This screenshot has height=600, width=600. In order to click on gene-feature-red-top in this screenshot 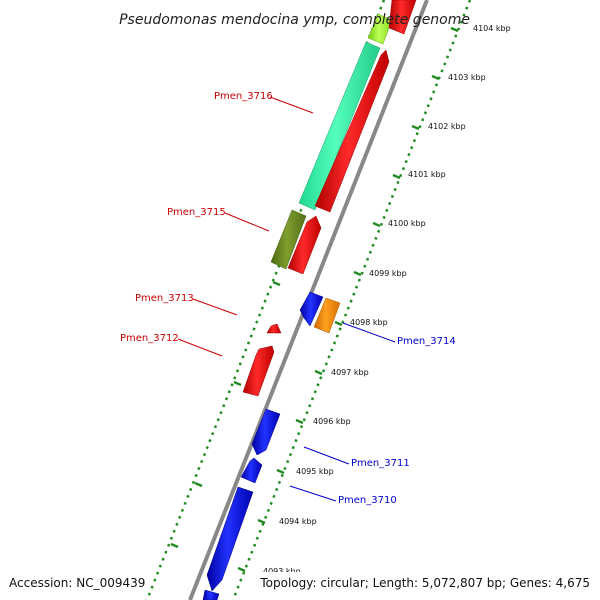, I will do `click(402, 17)`.